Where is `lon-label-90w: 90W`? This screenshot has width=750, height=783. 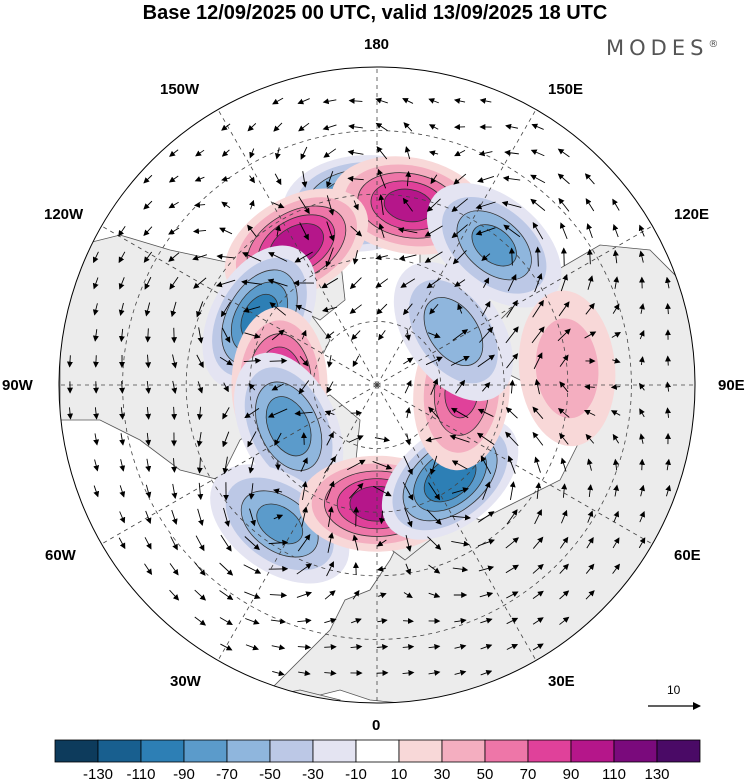 lon-label-90w: 90W is located at coordinates (17, 385).